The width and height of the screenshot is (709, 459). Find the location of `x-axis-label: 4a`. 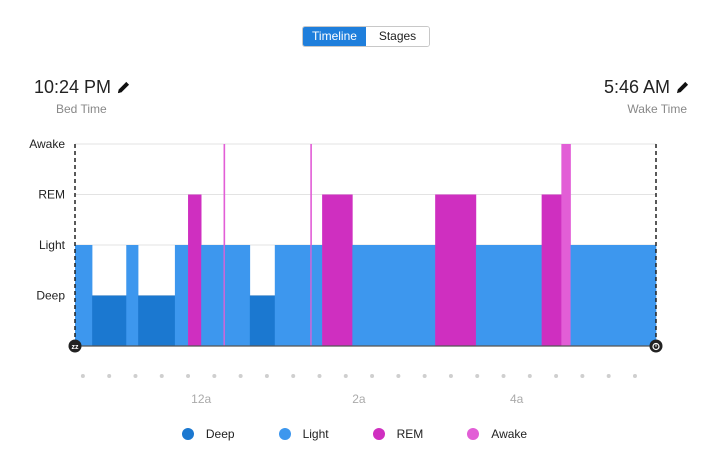

x-axis-label: 4a is located at coordinates (517, 399).